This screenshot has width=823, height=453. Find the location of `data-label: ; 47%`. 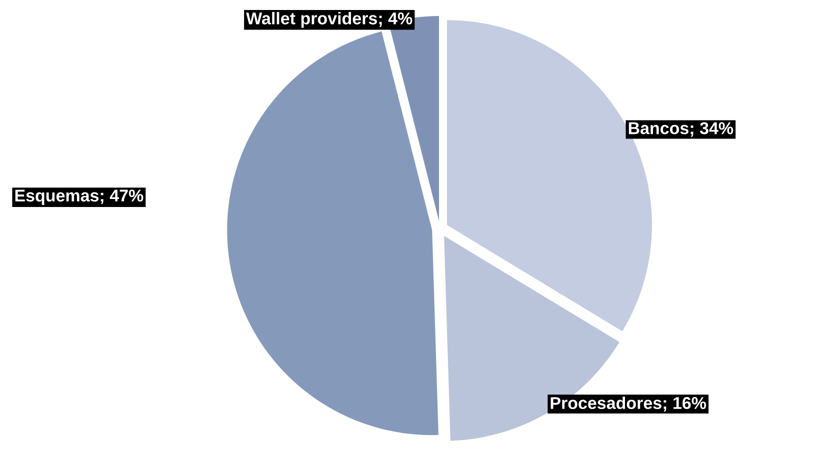

data-label: ; 47% is located at coordinates (122, 197).